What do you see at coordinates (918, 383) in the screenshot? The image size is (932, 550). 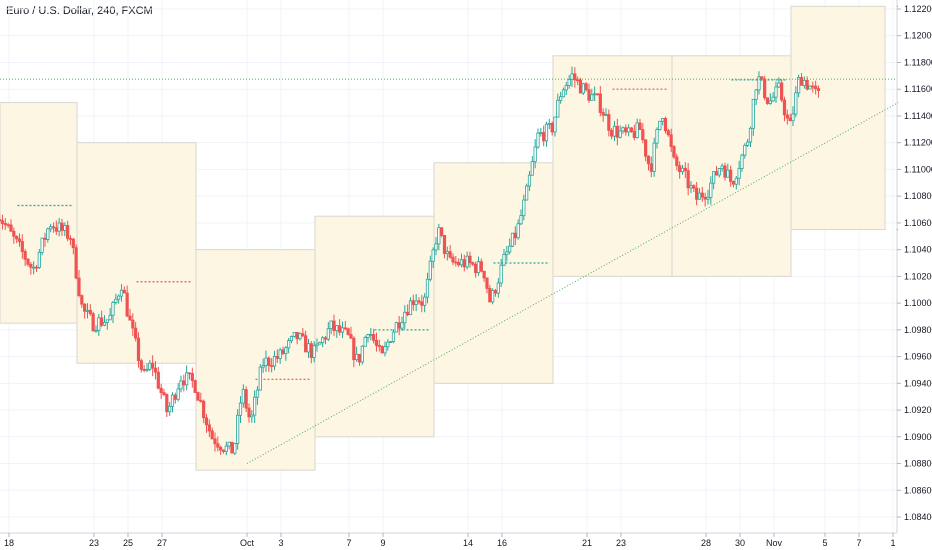 I see `price-tick-label: 1.09400` at bounding box center [918, 383].